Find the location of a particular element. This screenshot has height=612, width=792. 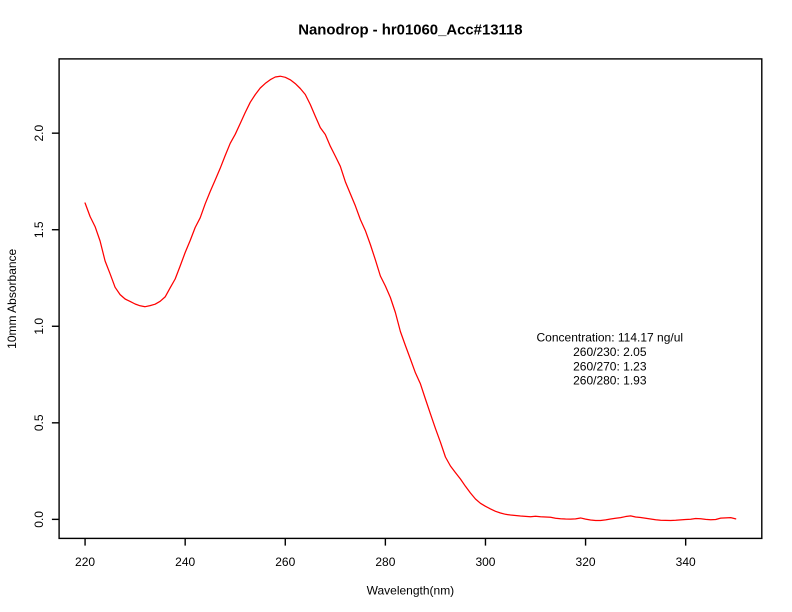

svg-text: Wavelength(nm) is located at coordinates (411, 591).